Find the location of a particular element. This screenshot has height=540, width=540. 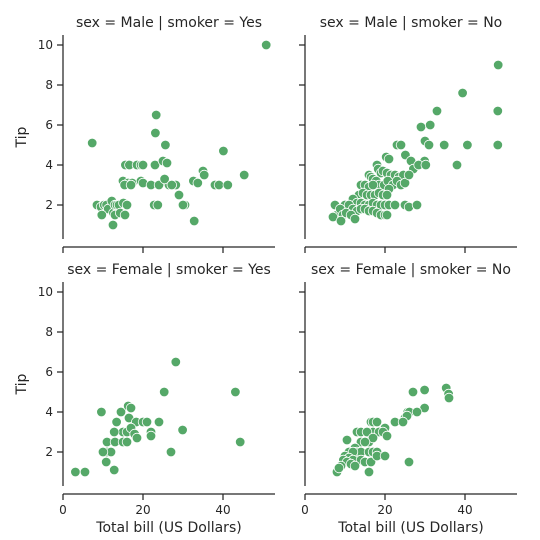

facet-title: sex = Male | smoker = Yes is located at coordinates (169, 23).